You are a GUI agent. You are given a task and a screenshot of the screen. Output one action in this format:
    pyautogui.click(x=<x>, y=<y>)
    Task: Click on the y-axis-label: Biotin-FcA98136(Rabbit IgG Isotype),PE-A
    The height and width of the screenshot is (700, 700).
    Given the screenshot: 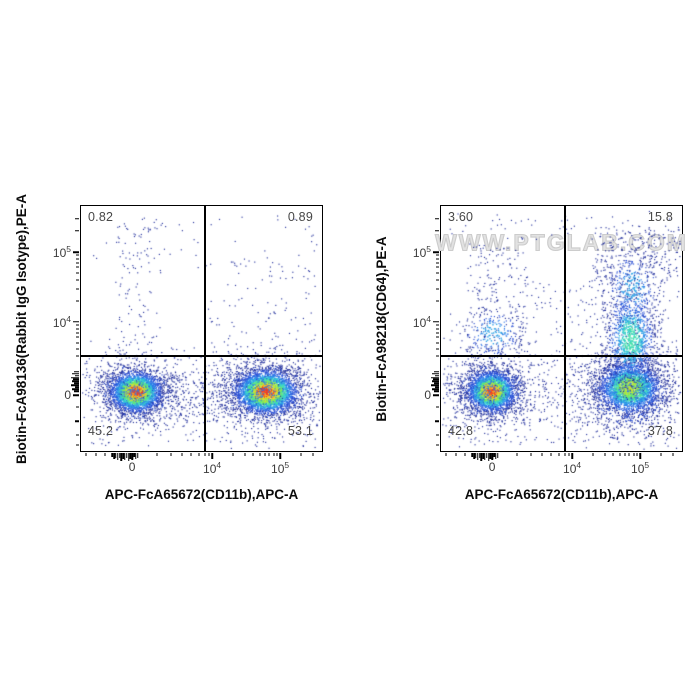 What is the action you would take?
    pyautogui.click(x=21, y=328)
    